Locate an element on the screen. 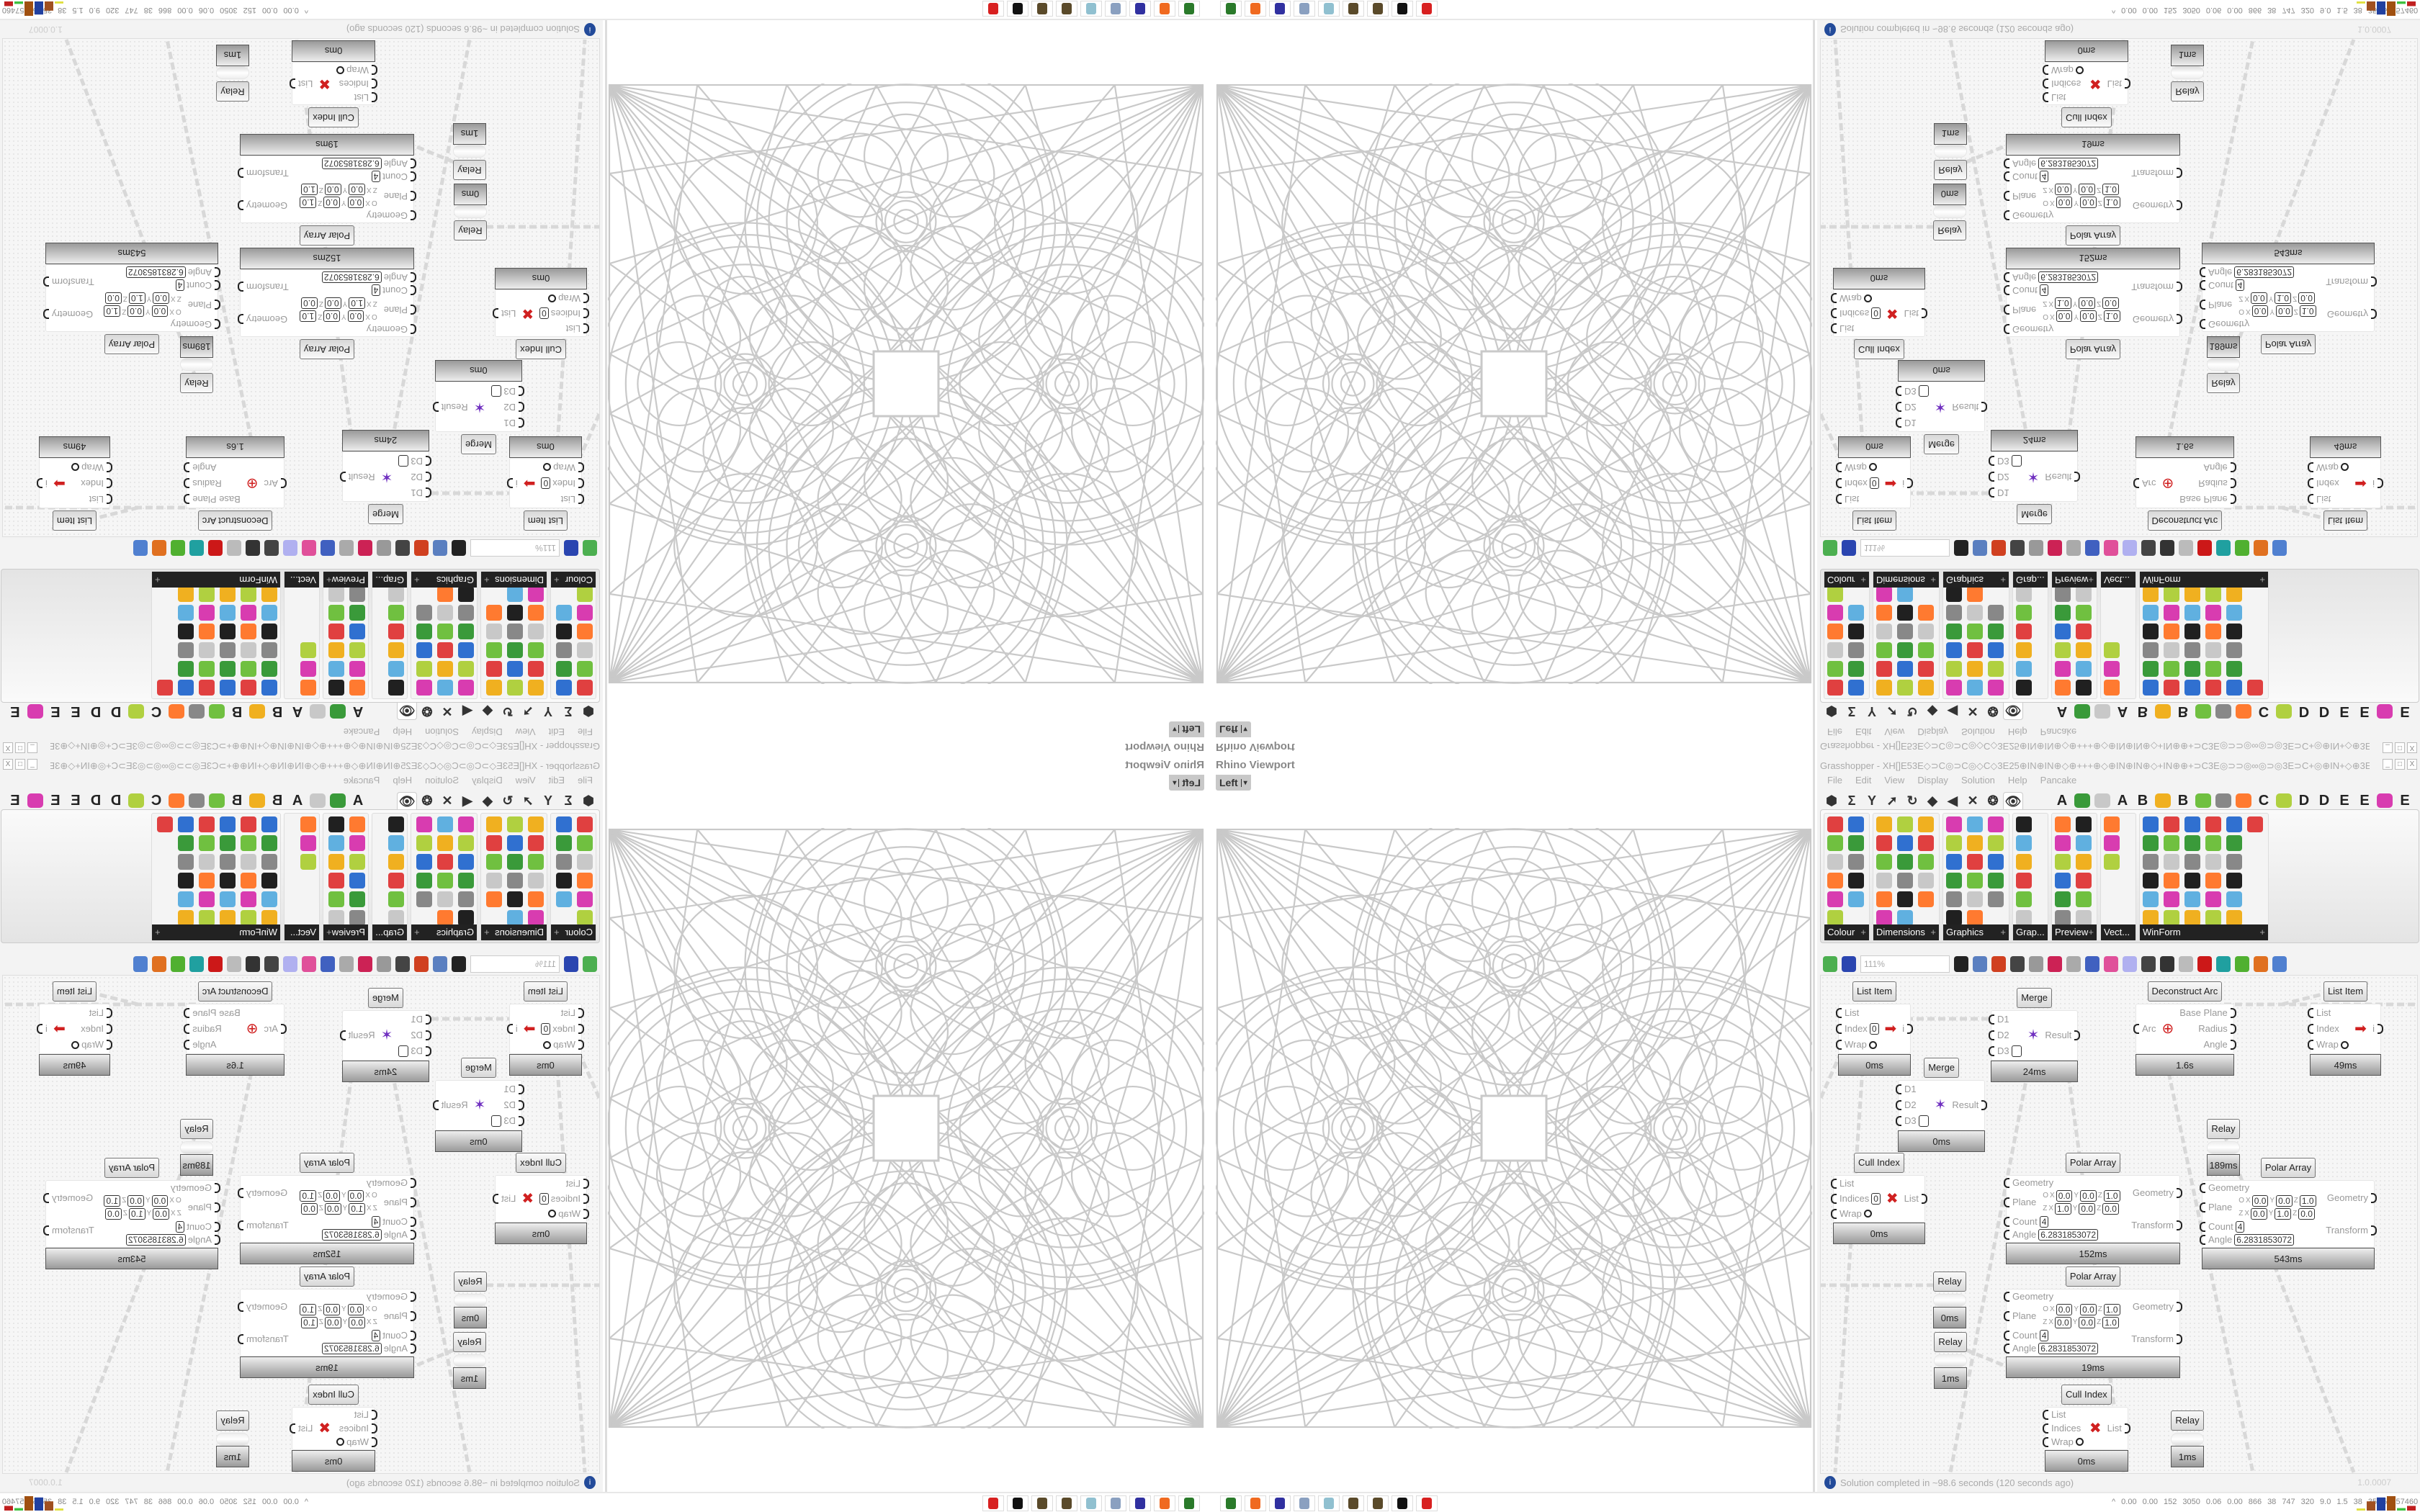  package-icon is located at coordinates (2111, 548).